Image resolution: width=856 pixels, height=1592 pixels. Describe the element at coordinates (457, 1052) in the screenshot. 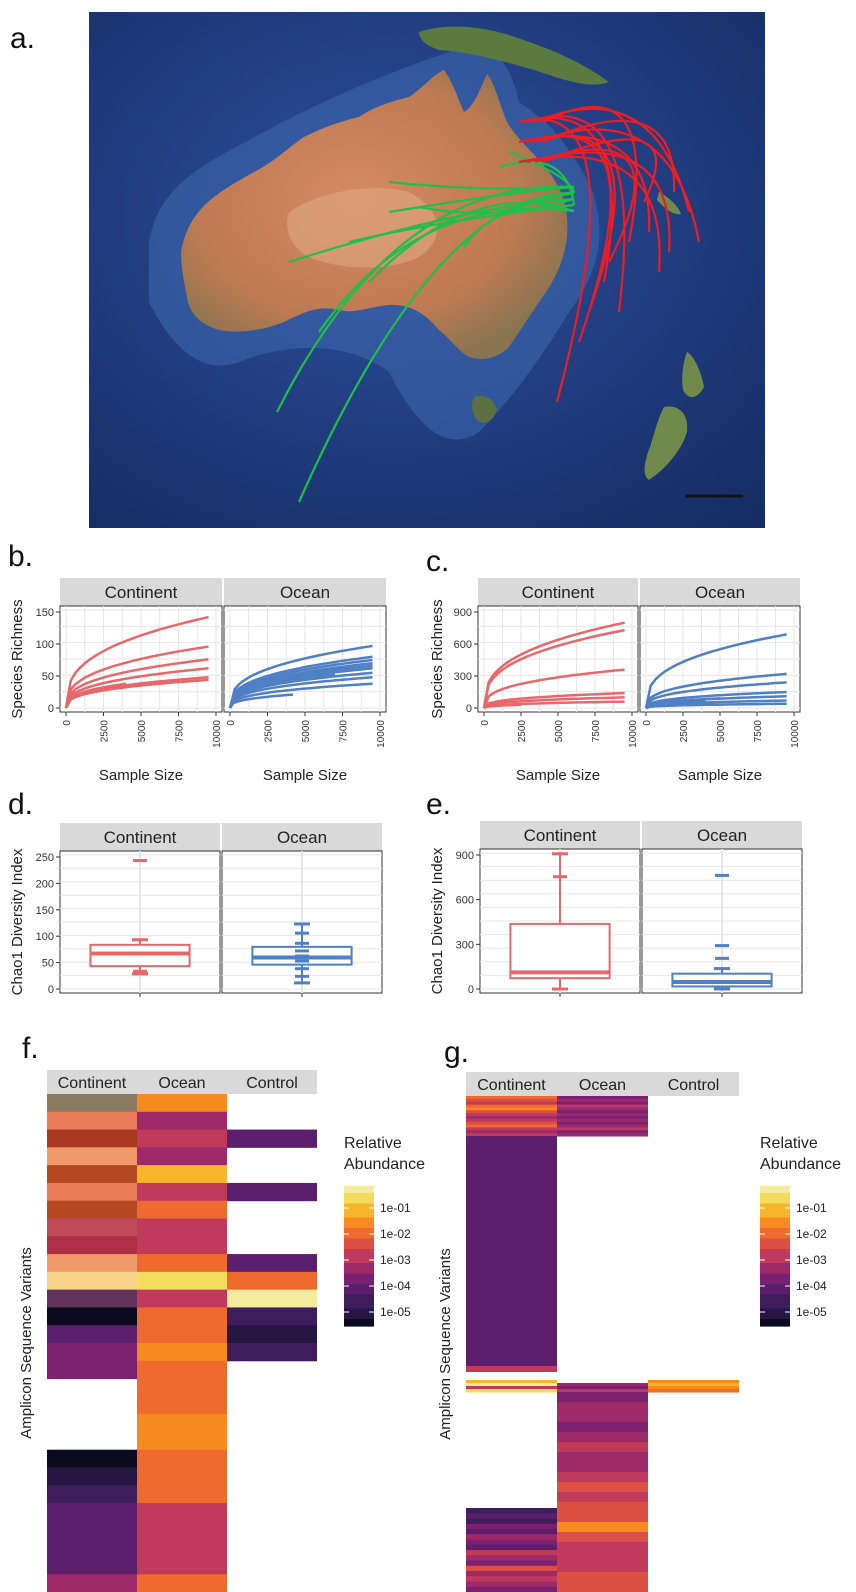

I see `panel-label-g: g.` at that location.